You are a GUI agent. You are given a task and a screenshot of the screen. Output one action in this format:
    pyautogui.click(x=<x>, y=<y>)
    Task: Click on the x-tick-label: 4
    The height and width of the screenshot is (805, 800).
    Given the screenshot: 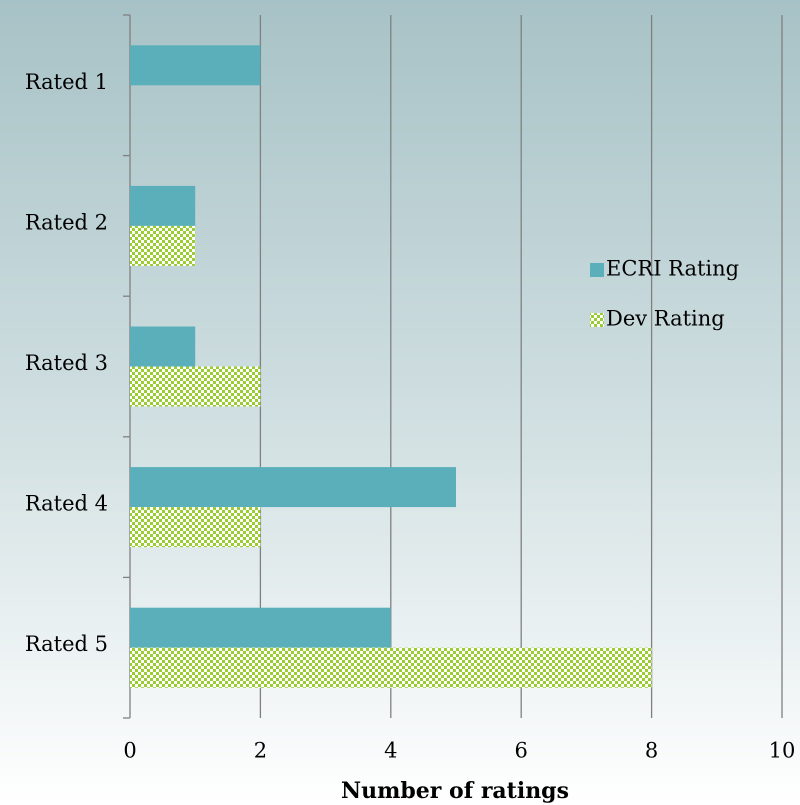 What is the action you would take?
    pyautogui.click(x=390, y=751)
    